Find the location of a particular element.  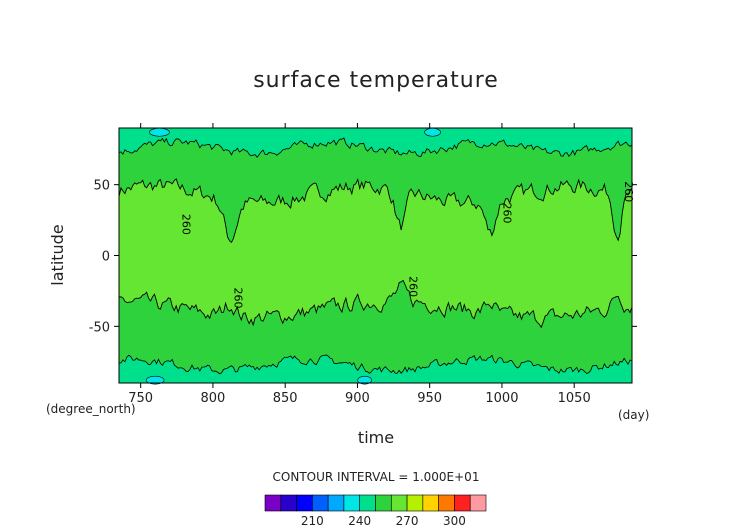

x-tick-label-3: 900 is located at coordinates (357, 398).